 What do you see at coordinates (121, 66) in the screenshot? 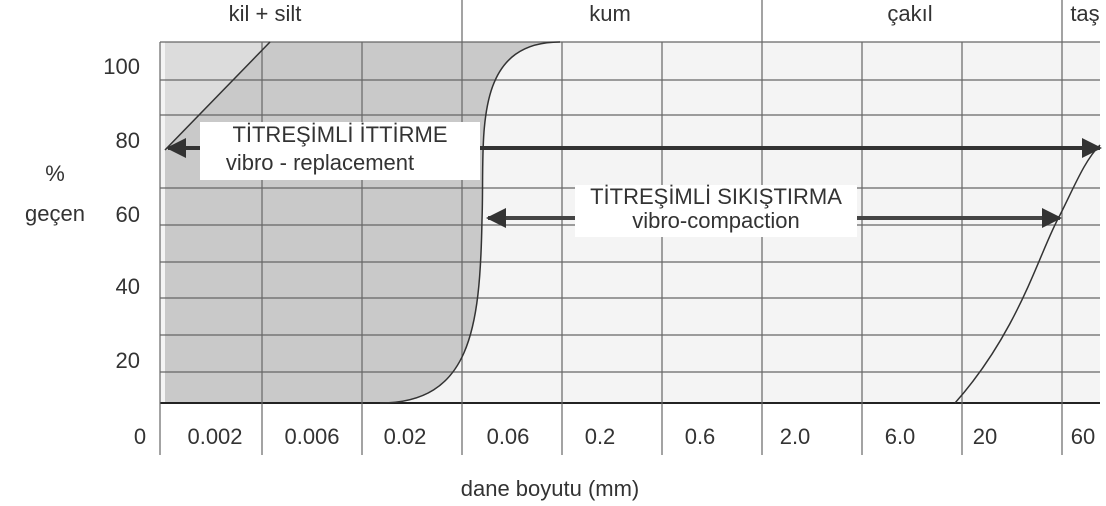
I see `y-tick-label: 100` at bounding box center [121, 66].